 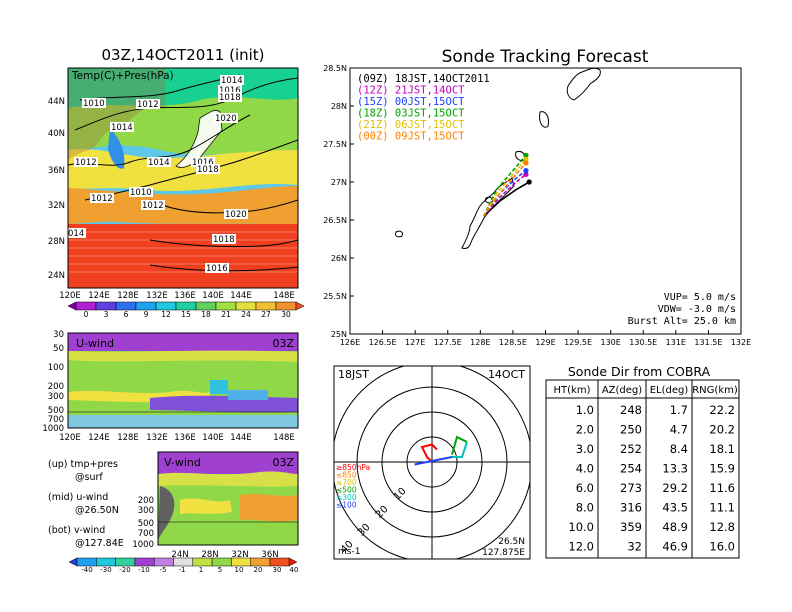 What do you see at coordinates (56, 411) in the screenshot?
I see `pressure-tick-label: 500` at bounding box center [56, 411].